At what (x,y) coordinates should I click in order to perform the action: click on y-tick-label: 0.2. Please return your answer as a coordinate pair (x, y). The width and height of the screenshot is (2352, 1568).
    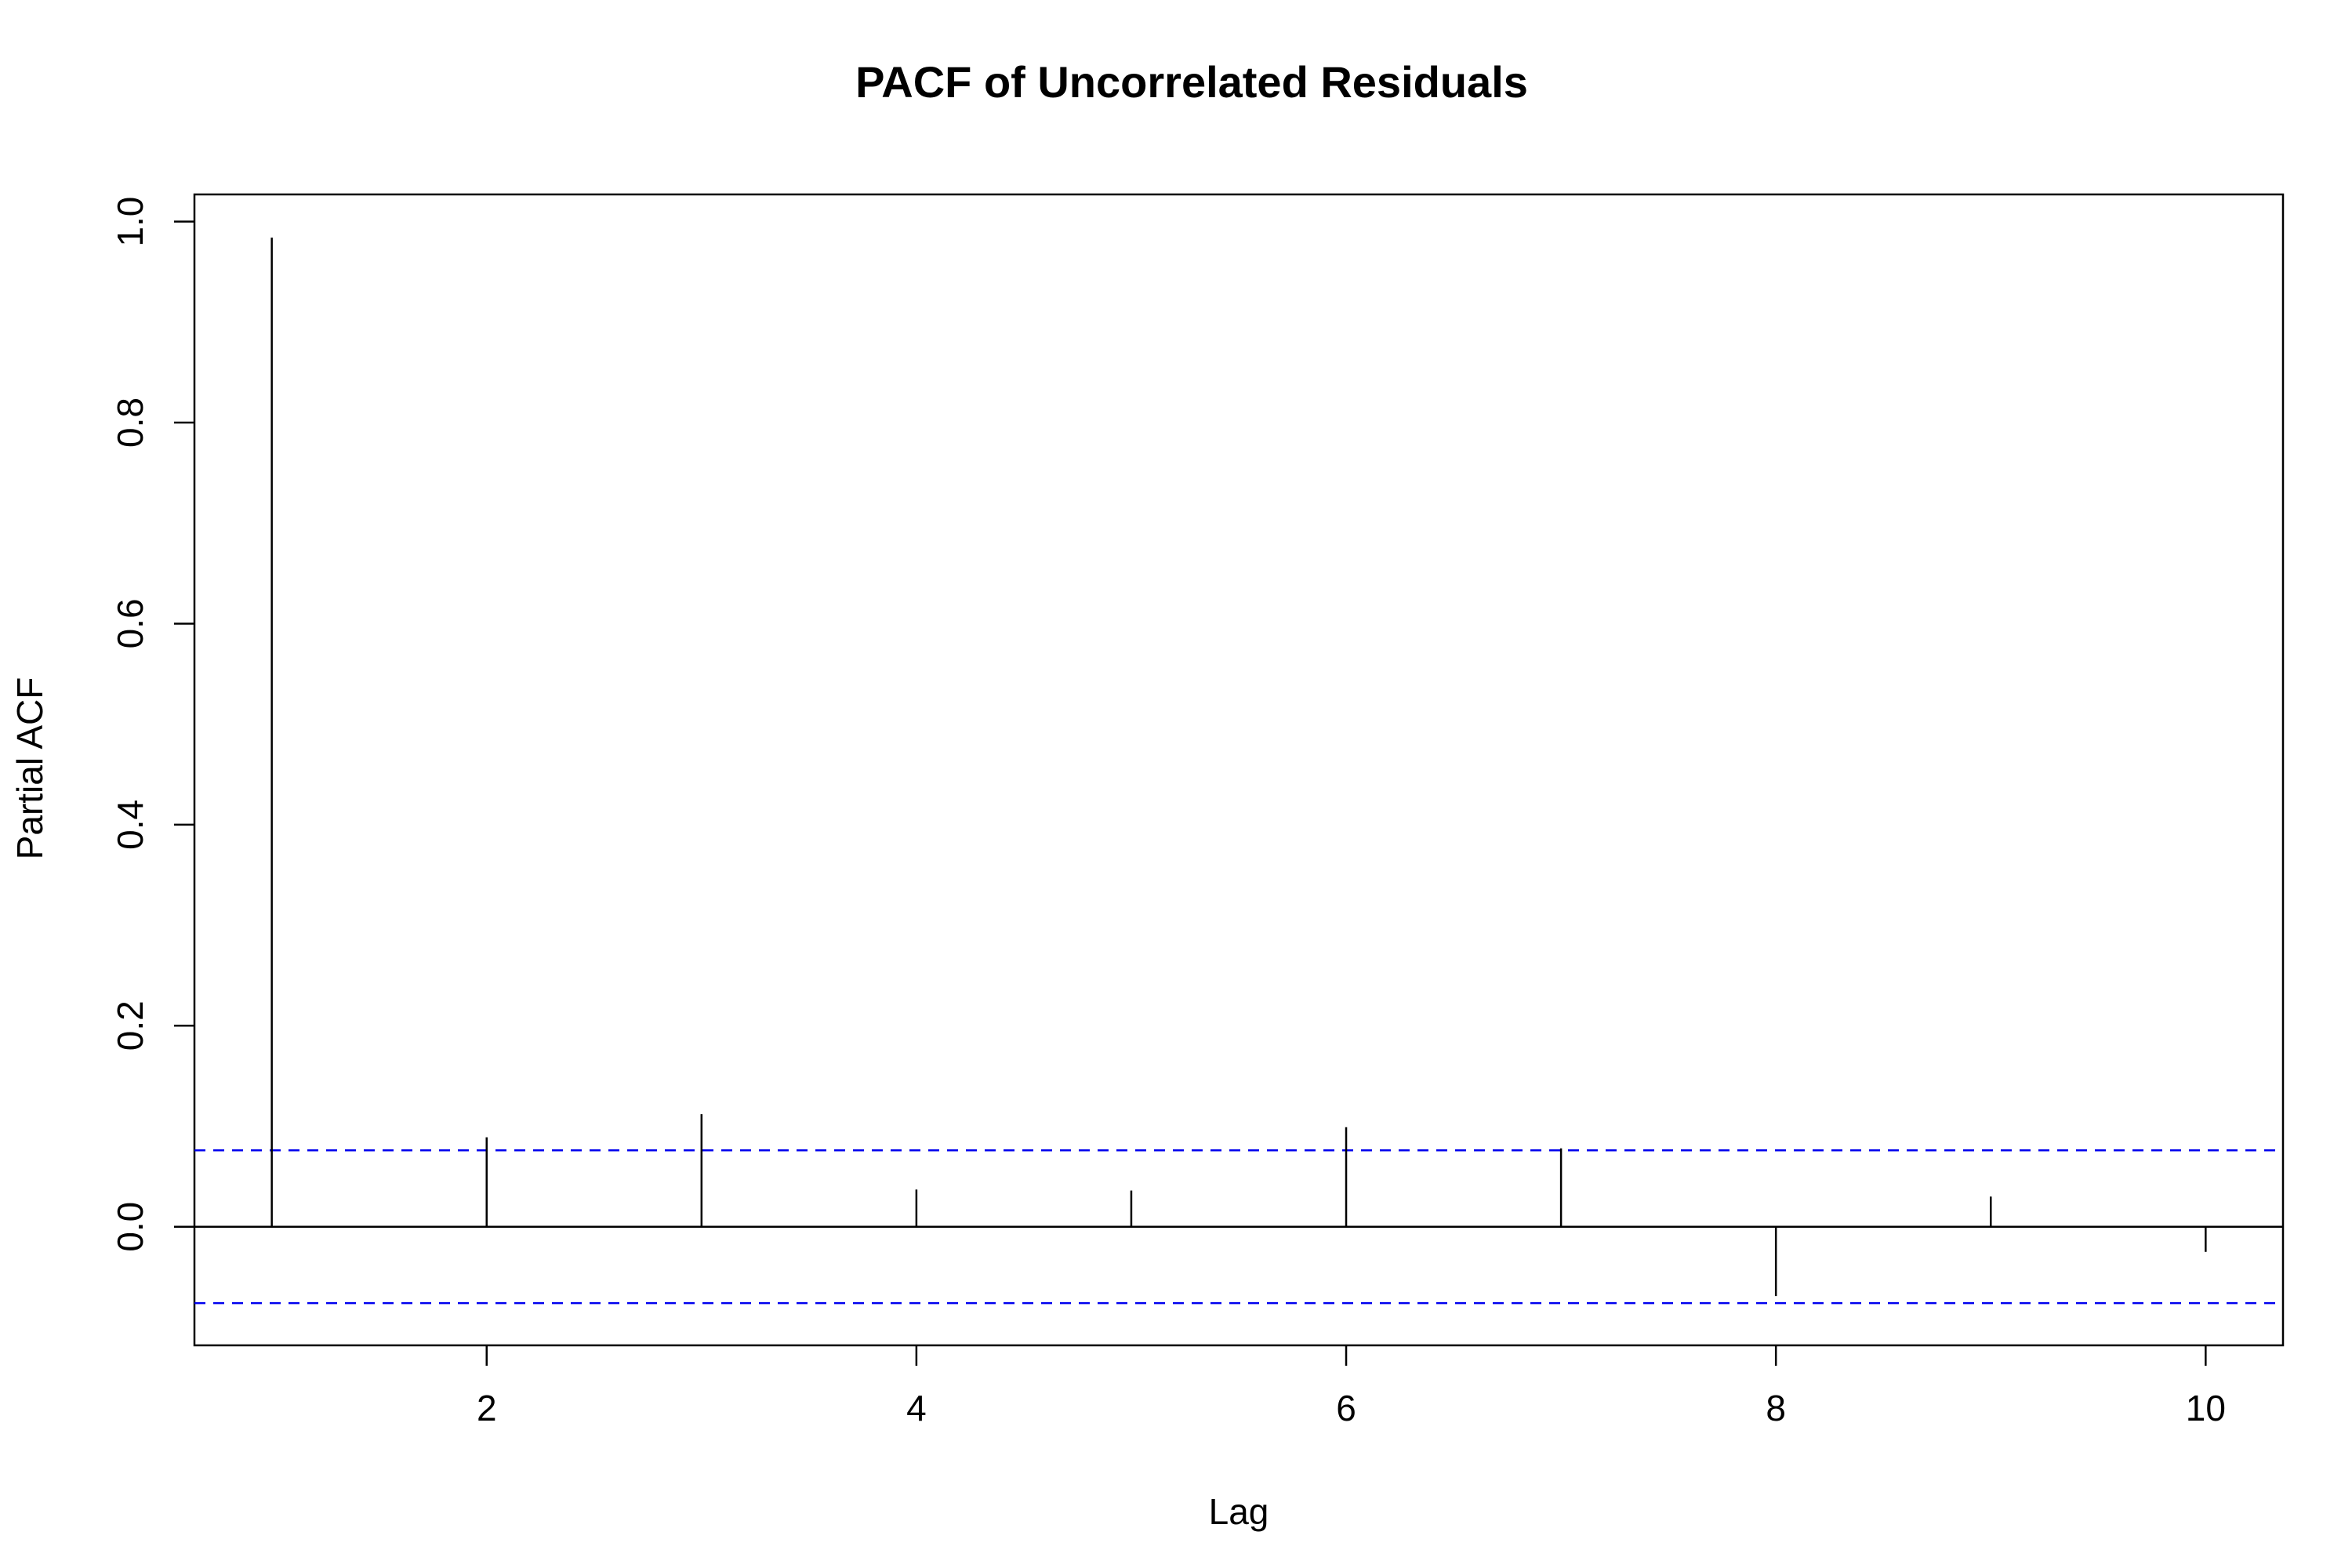
    Looking at the image, I should click on (130, 1025).